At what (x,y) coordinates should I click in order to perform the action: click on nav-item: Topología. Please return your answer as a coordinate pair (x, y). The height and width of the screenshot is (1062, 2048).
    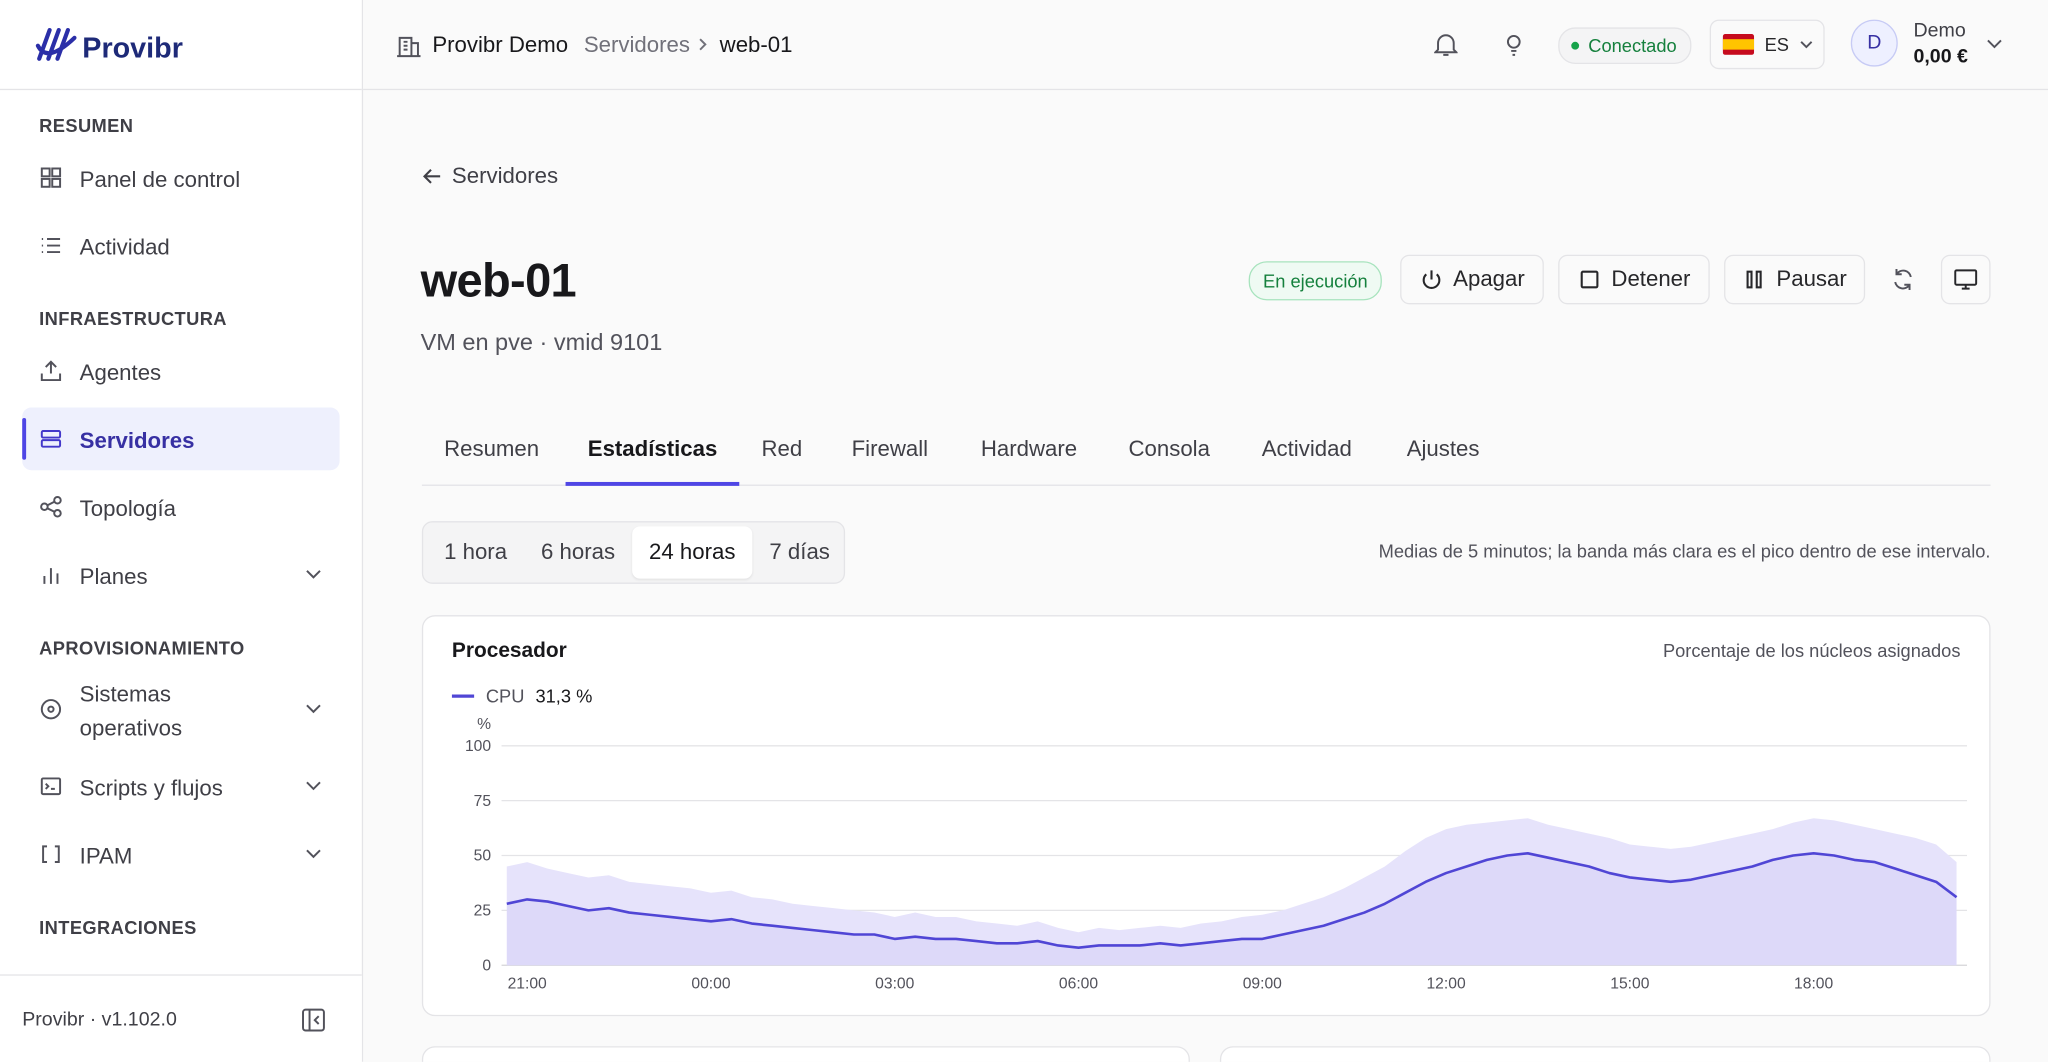
    Looking at the image, I should click on (180, 506).